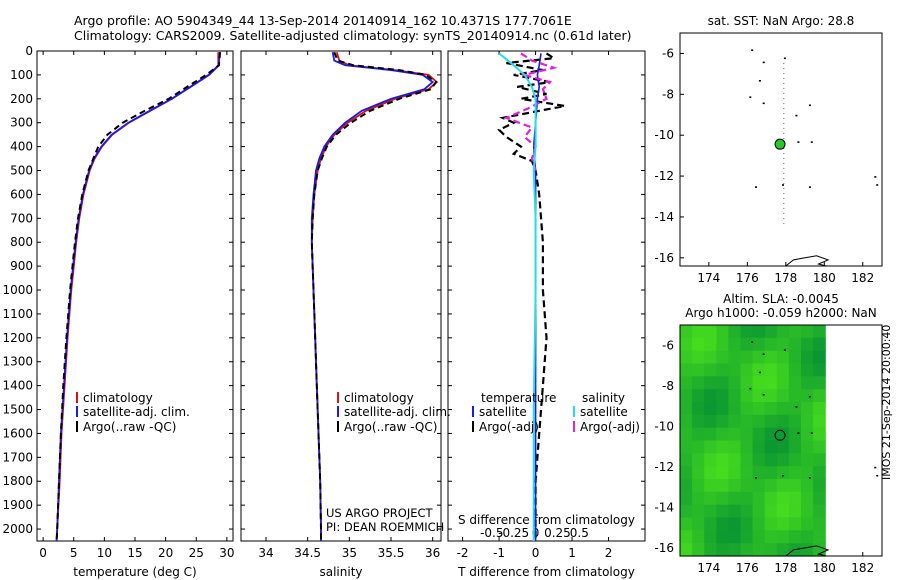 The width and height of the screenshot is (900, 580). Describe the element at coordinates (664, 507) in the screenshot. I see `sla-map-lat-label: -14` at that location.